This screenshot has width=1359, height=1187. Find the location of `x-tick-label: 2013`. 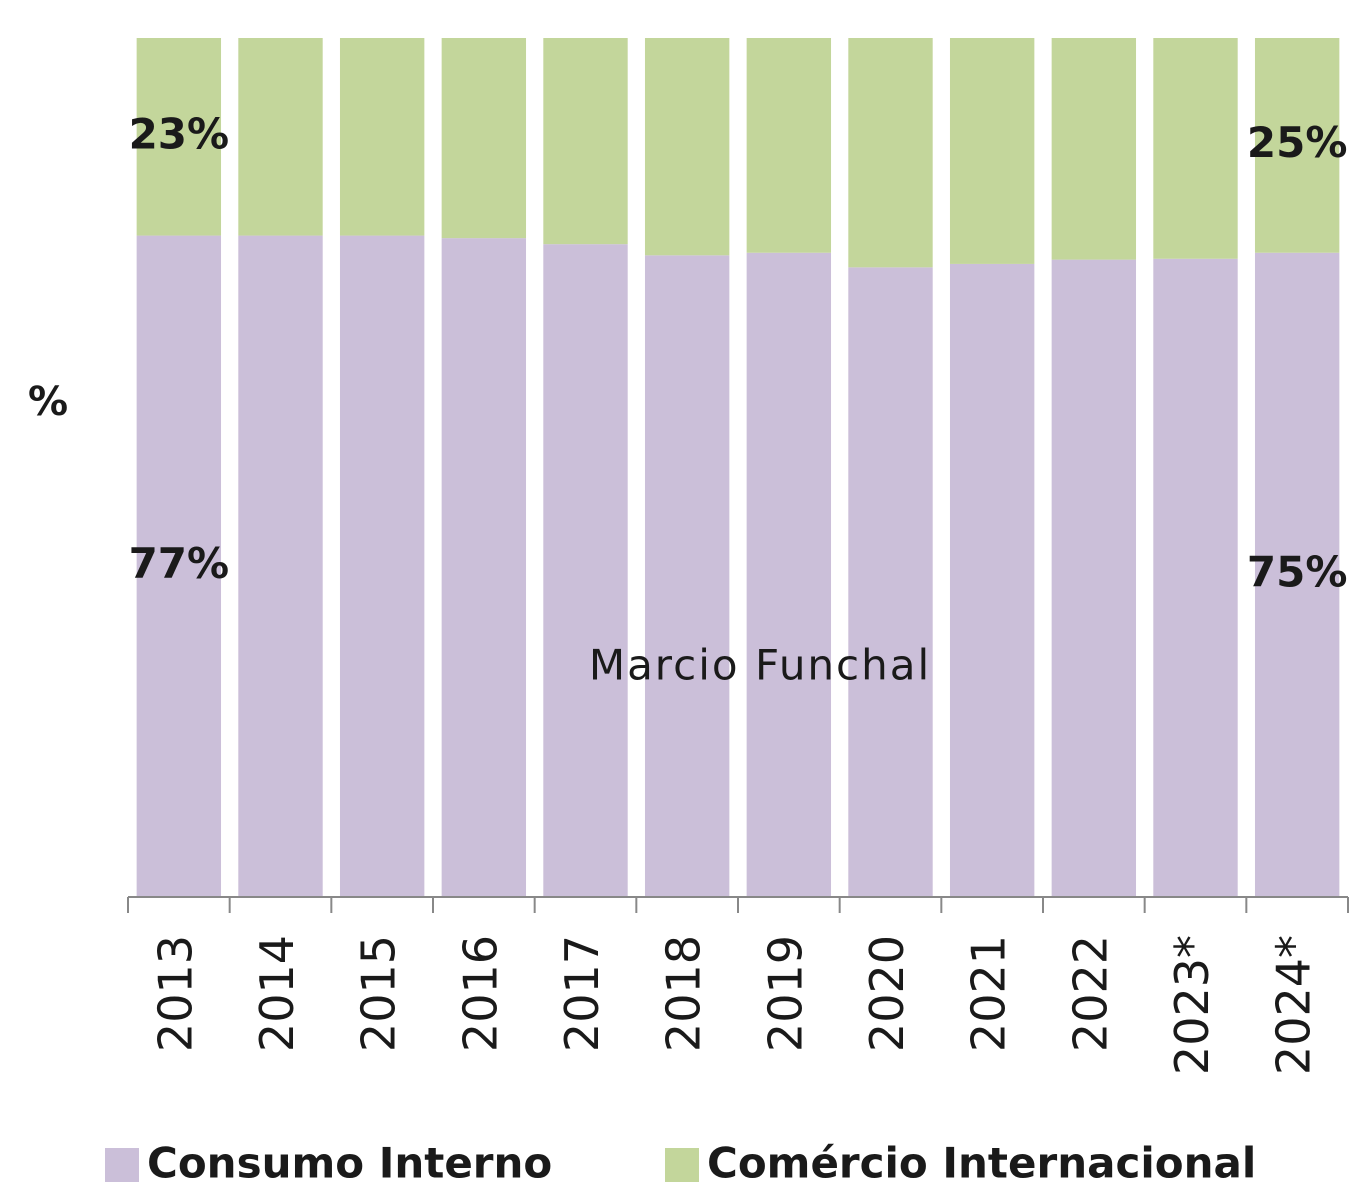

x-tick-label: 2013 is located at coordinates (175, 993).